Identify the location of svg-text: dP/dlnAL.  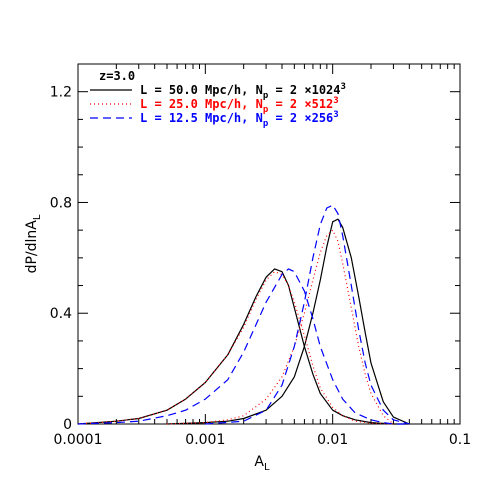
(33, 243).